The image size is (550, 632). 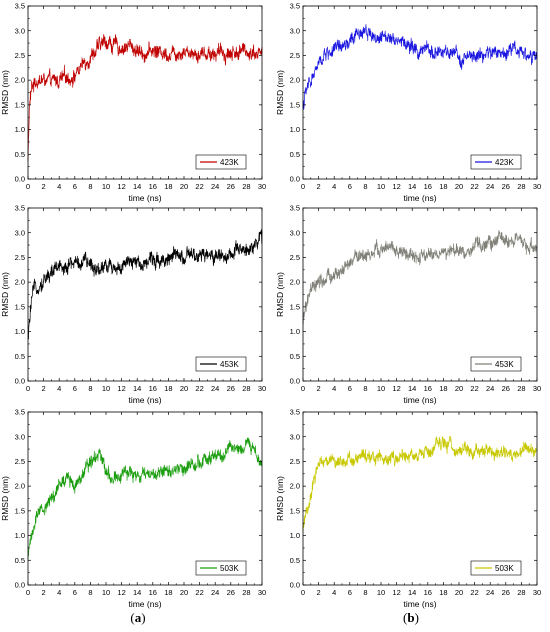 I want to click on plot-frame, so click(x=420, y=92).